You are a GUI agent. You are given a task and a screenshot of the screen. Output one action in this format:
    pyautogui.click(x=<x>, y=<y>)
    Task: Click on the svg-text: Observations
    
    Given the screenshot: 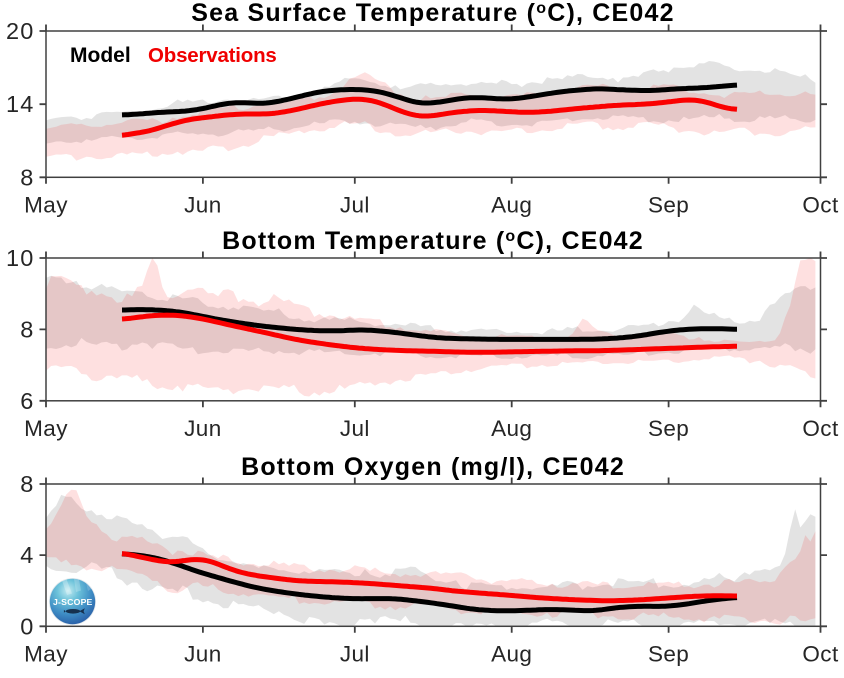 What is the action you would take?
    pyautogui.click(x=212, y=55)
    